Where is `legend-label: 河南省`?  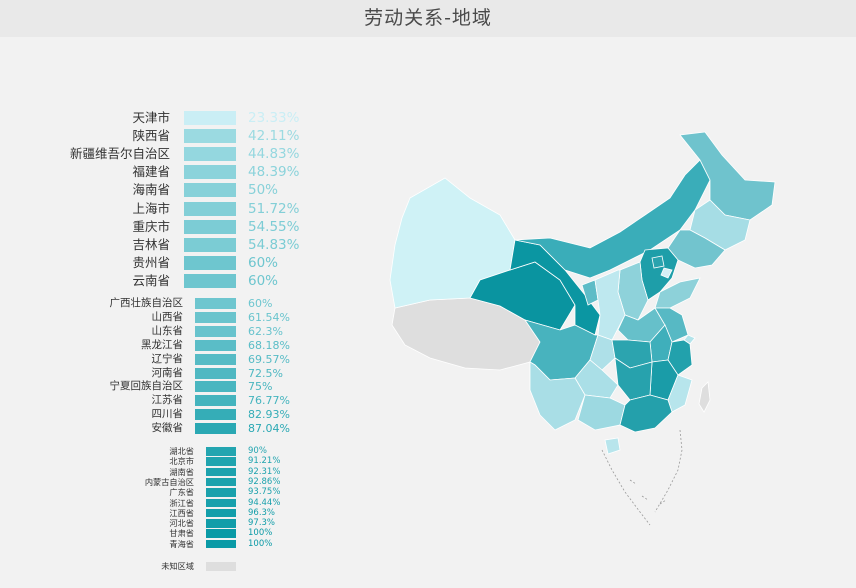
legend-label: 河南省 is located at coordinates (167, 372).